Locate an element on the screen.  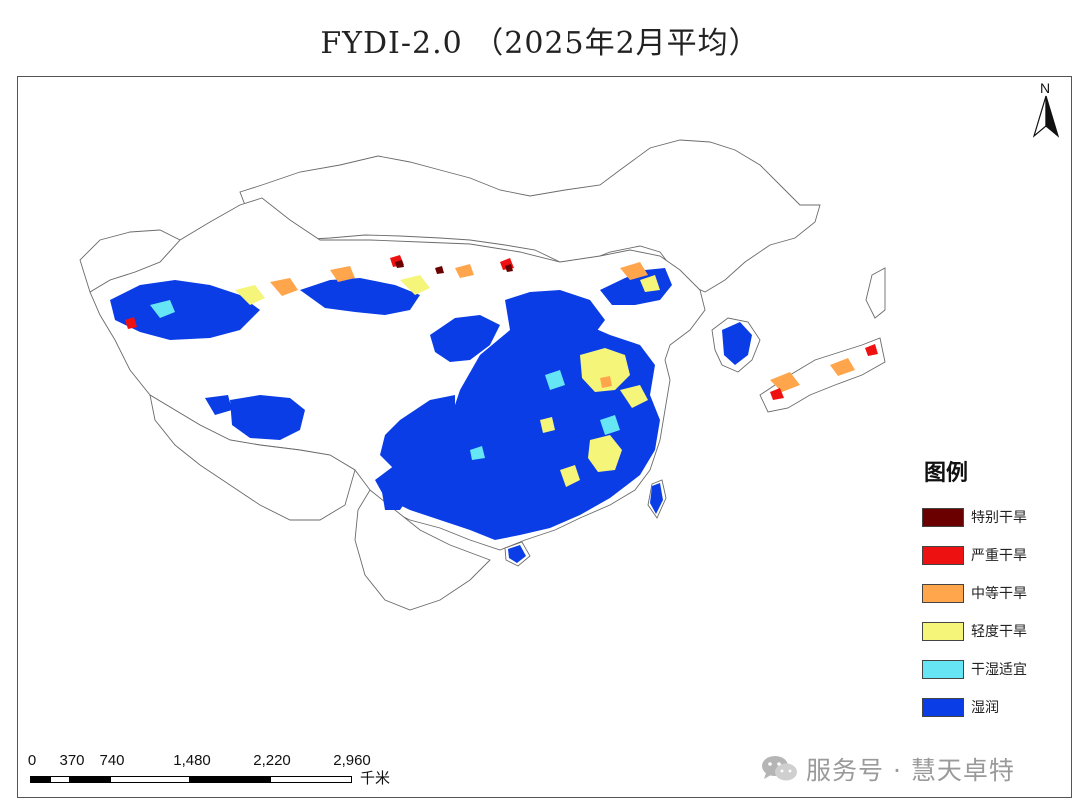
wet-central-strip is located at coordinates (360, 296).